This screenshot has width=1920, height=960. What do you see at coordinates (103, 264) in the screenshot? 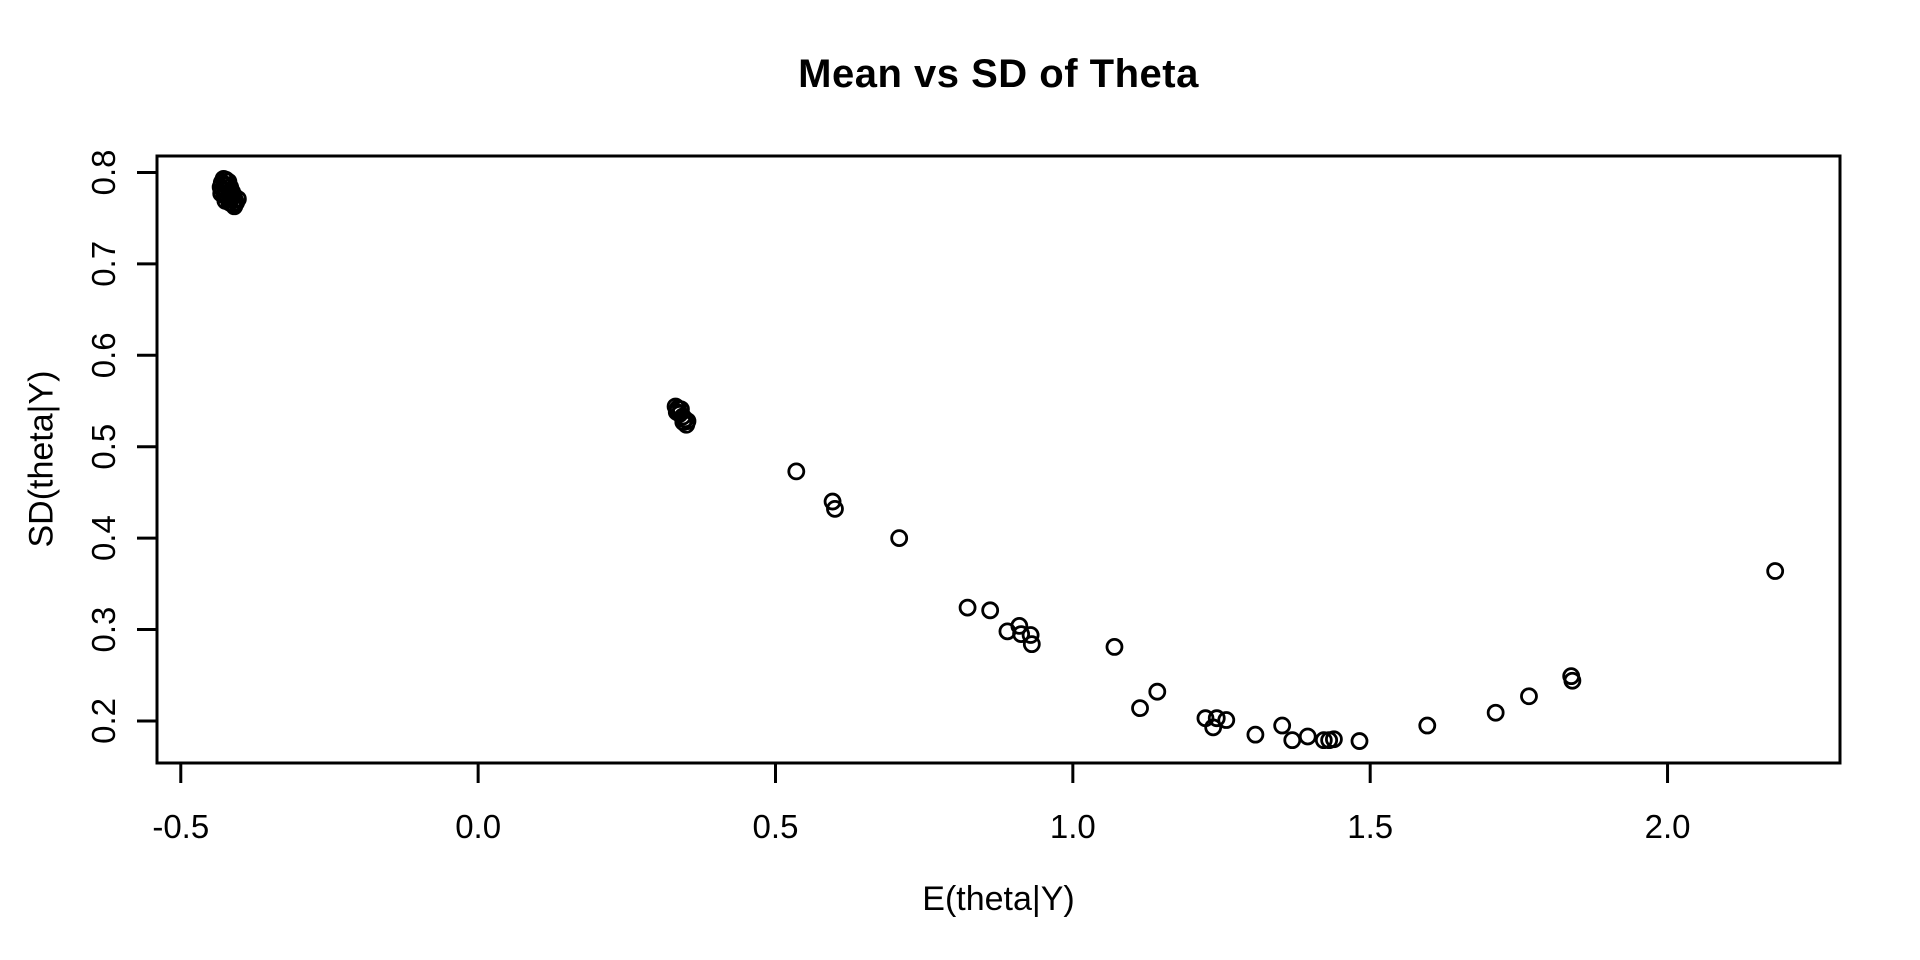
I see `y-tick-label: 0.7` at bounding box center [103, 264].